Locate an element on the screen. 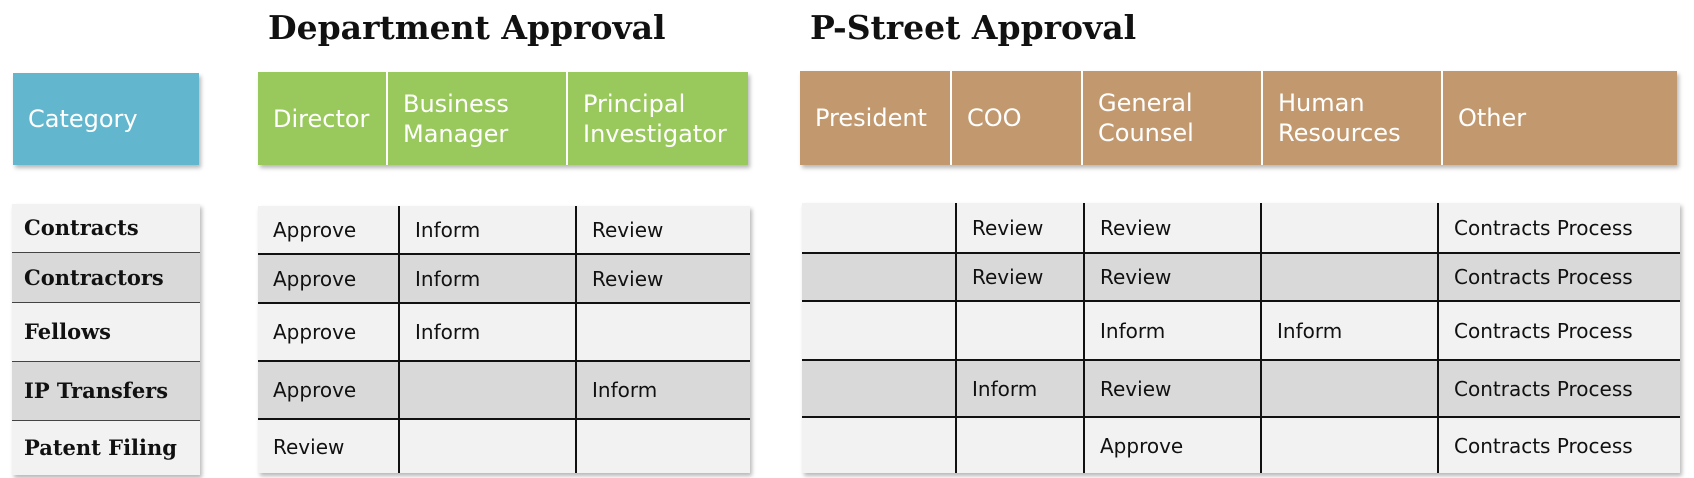  table-row: Review is located at coordinates (504, 446).